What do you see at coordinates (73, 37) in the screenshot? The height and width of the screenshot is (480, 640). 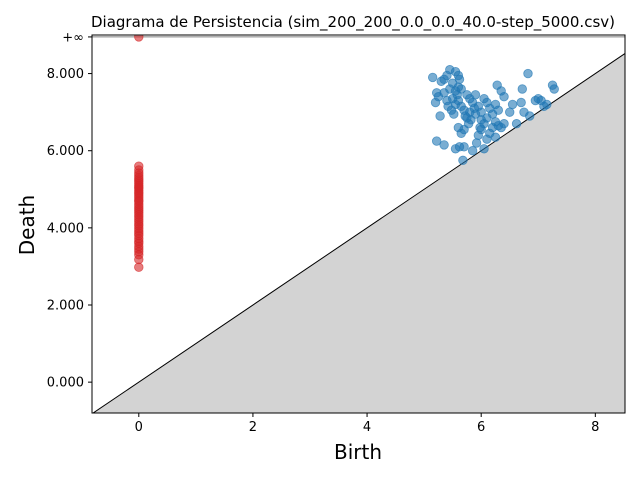 I see `infinity-tick-label: +∞` at bounding box center [73, 37].